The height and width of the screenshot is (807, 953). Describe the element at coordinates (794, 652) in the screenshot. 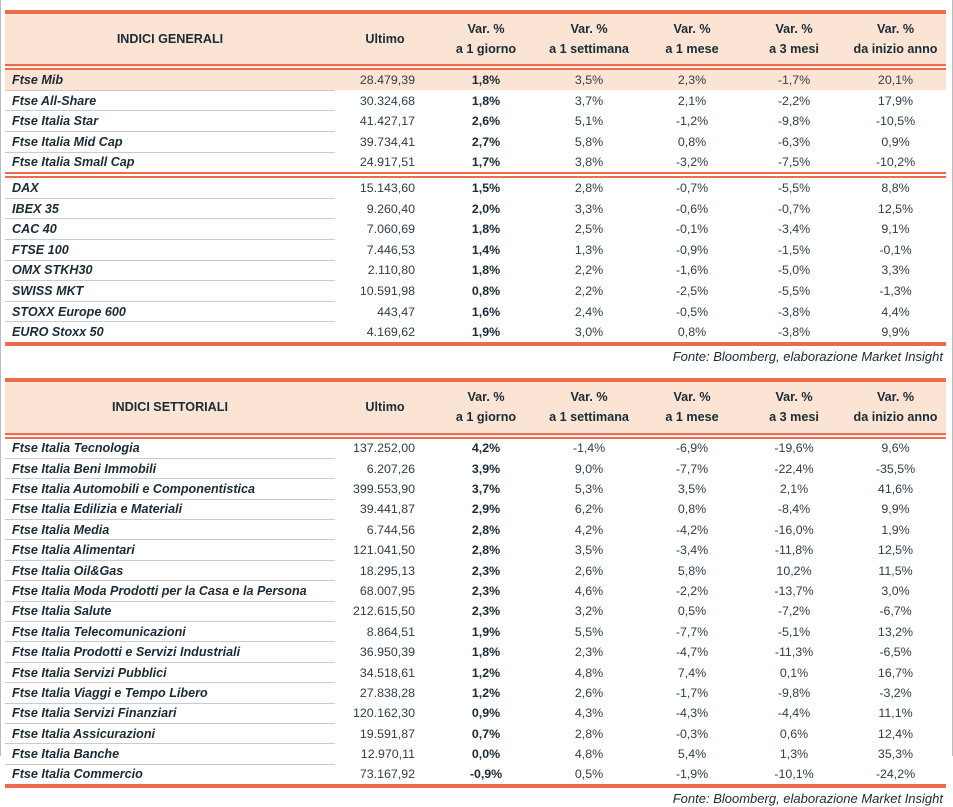

I see `cell-var-3m: -11,3%` at that location.